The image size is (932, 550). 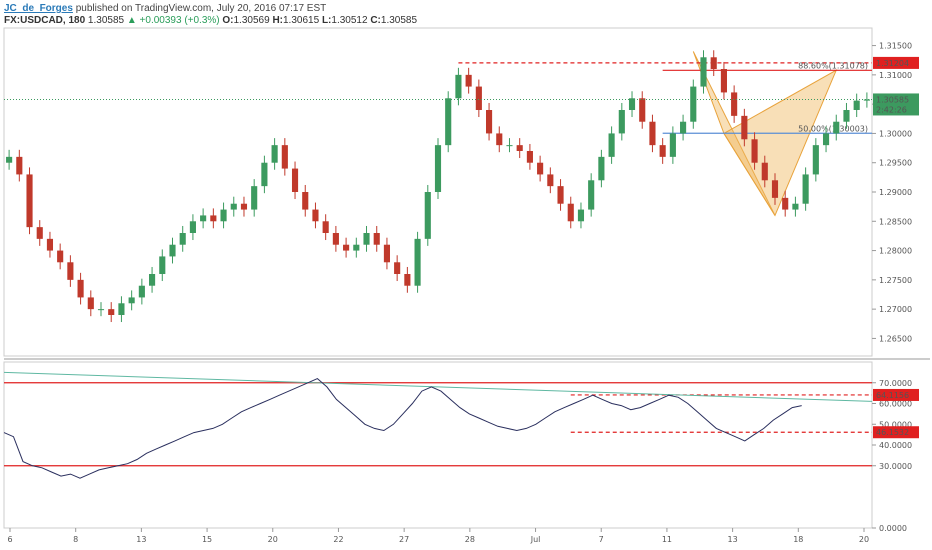 What do you see at coordinates (780, 143) in the screenshot?
I see `pattern-bcd-triangle` at bounding box center [780, 143].